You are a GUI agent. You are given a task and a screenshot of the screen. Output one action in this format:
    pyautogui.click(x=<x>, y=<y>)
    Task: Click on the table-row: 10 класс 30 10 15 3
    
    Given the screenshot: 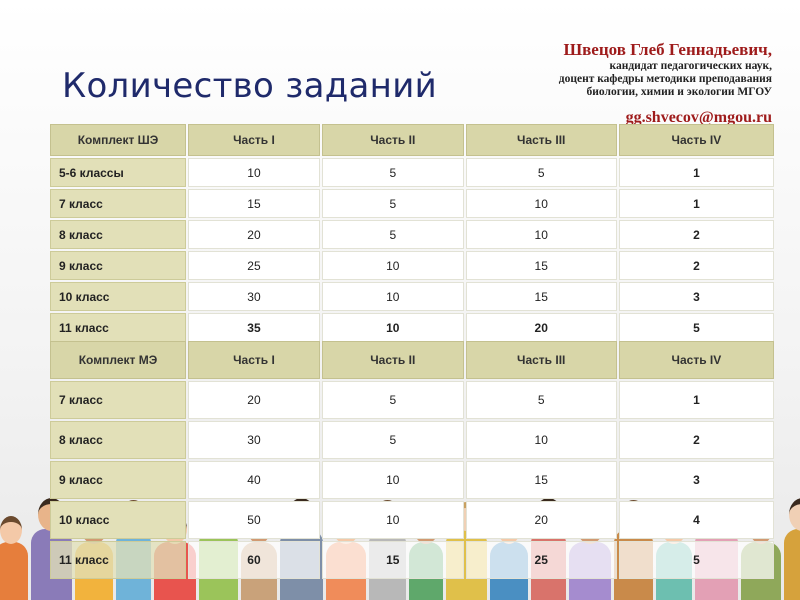 What is the action you would take?
    pyautogui.click(x=412, y=296)
    